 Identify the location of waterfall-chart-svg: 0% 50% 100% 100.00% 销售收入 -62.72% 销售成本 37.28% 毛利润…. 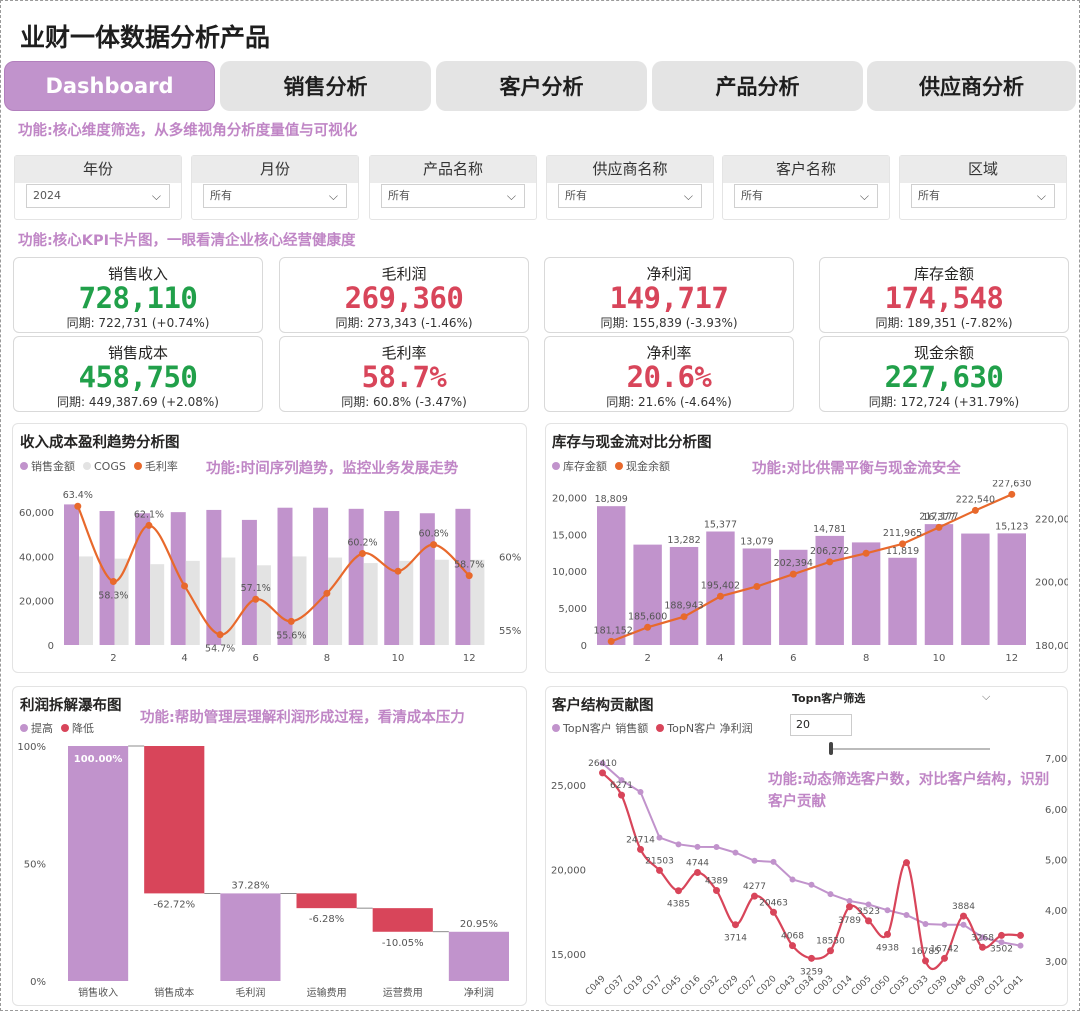
(263, 870).